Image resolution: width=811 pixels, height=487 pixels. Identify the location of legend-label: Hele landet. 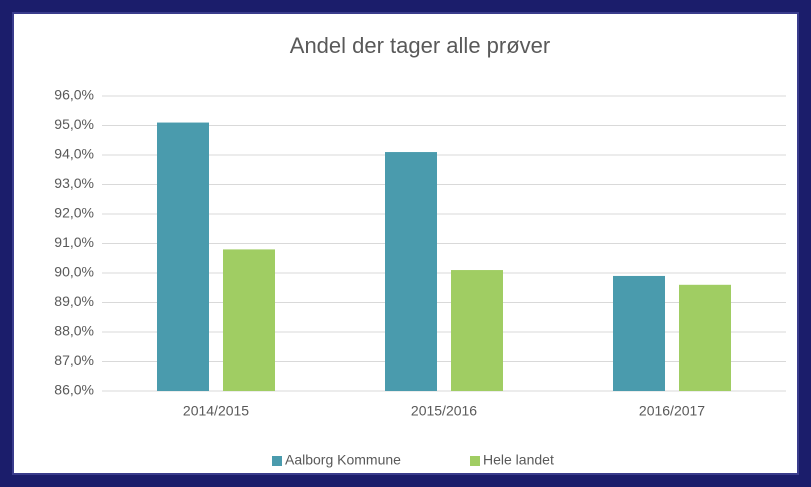
(518, 460).